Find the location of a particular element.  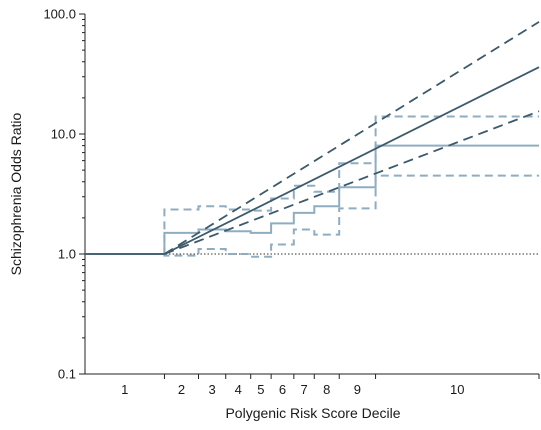

x-tick-label: 2 is located at coordinates (181, 389).